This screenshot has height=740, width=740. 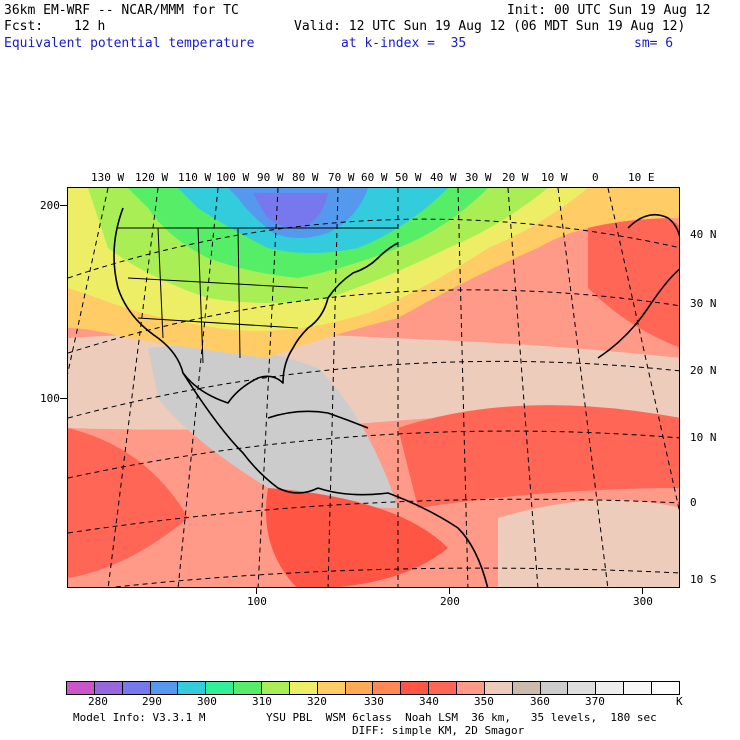 What do you see at coordinates (643, 601) in the screenshot?
I see `grid-x-label: 300` at bounding box center [643, 601].